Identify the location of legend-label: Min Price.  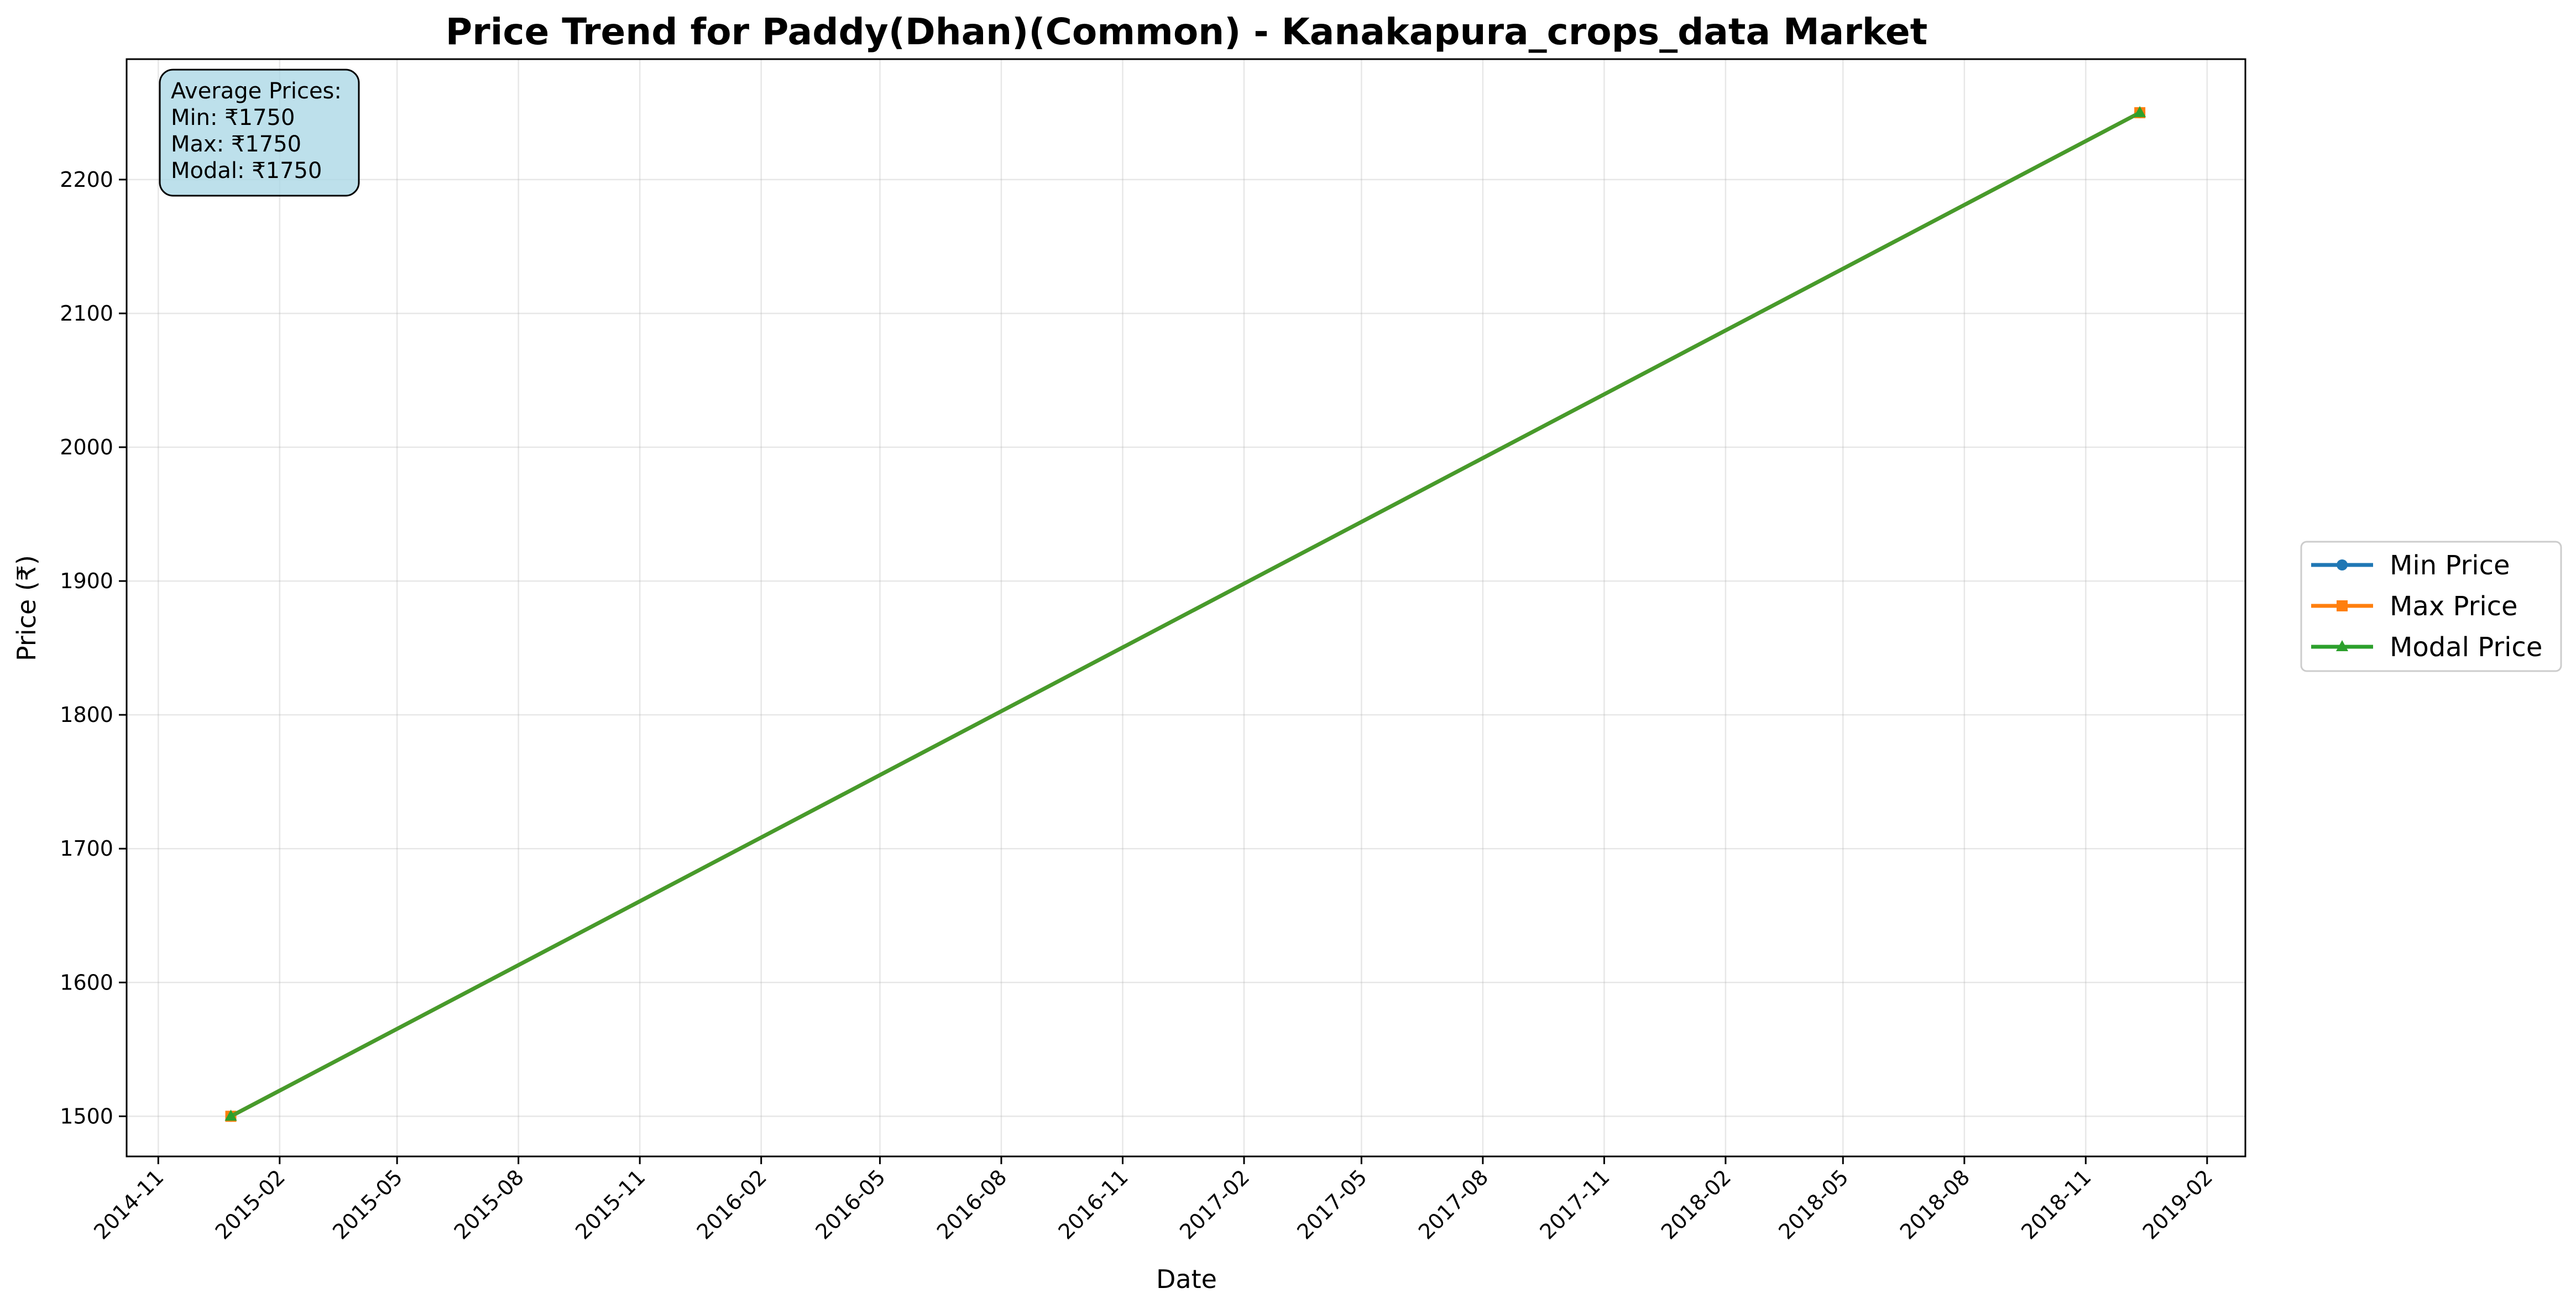
(2450, 565).